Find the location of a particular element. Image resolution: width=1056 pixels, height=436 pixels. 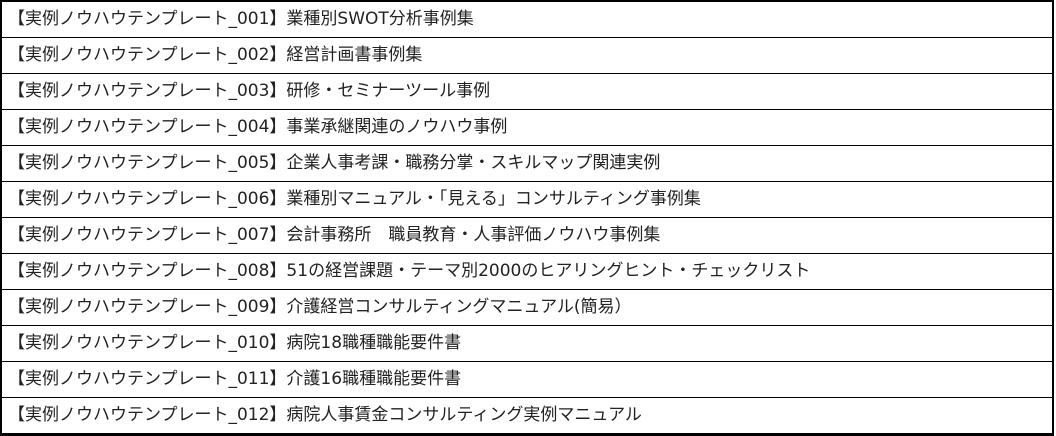

template-title-cell: 【実例ノウハウテンプレート_012】病院人事賃金コンサルティング実例マニュアル is located at coordinates (527, 416).